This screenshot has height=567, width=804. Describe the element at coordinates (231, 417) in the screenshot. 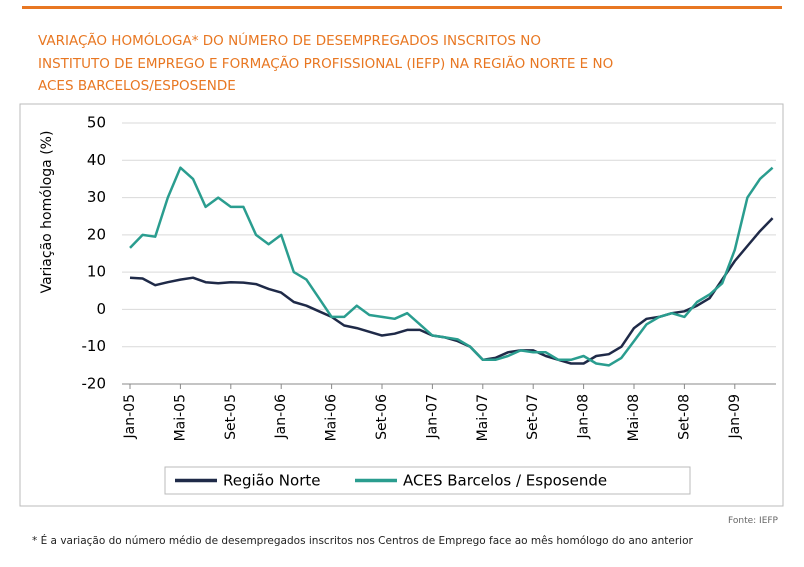

I see `x-tick-label: Set-05` at that location.